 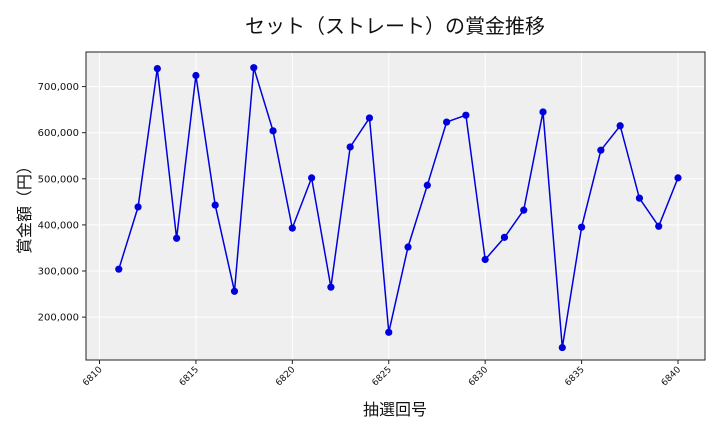 I want to click on y-tick-label: 400,000, so click(x=58, y=225).